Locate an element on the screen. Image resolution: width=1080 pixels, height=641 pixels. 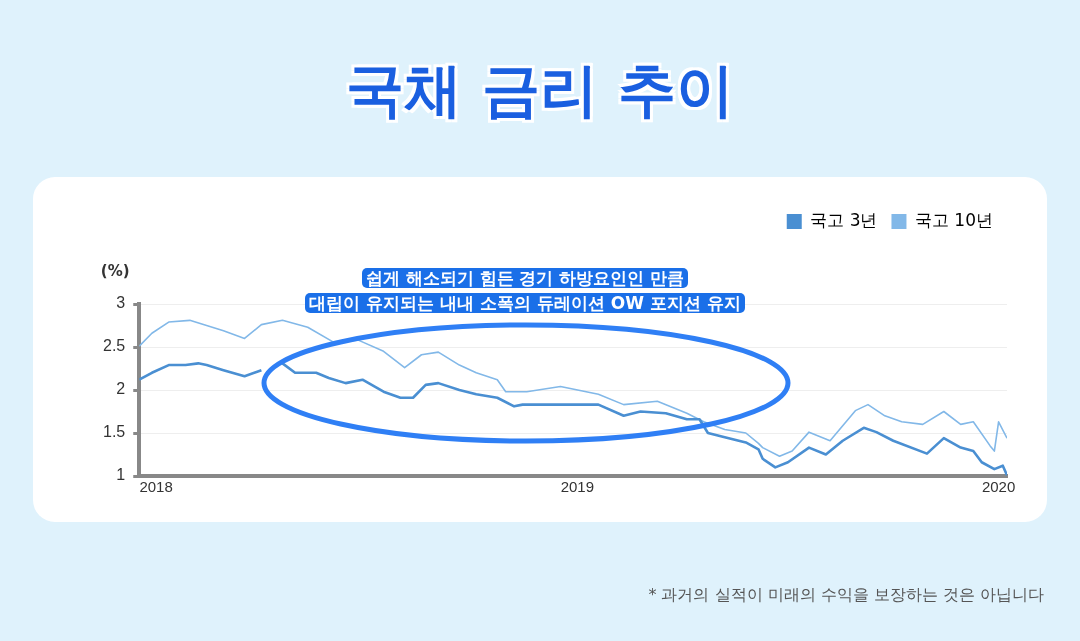
y-tick-label: 1.5 is located at coordinates (114, 432).